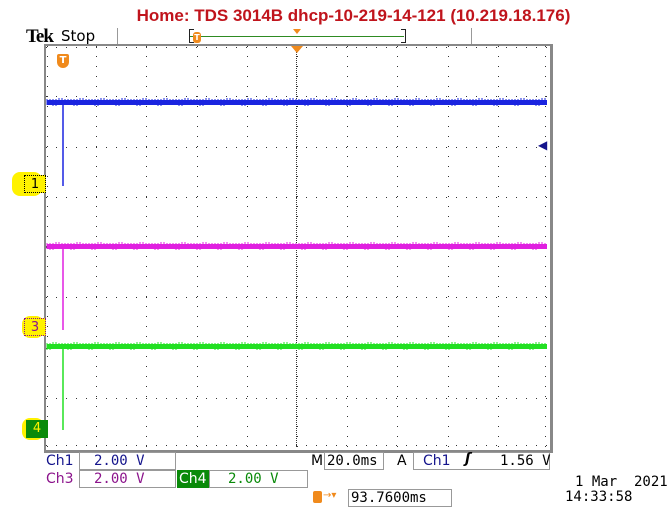 The image size is (671, 513). Describe the element at coordinates (78, 36) in the screenshot. I see `acquisition-state: Stop` at that location.